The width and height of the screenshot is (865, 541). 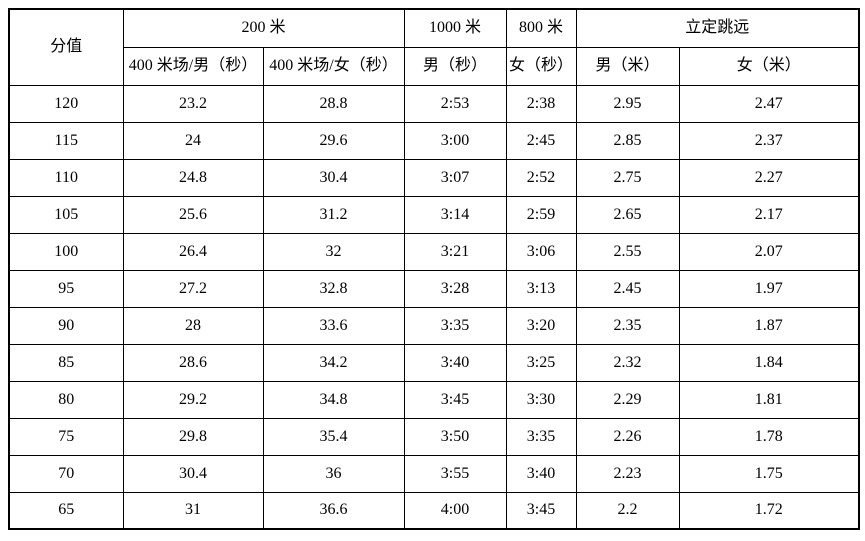 I want to click on table-cell: 2.23, so click(x=627, y=473).